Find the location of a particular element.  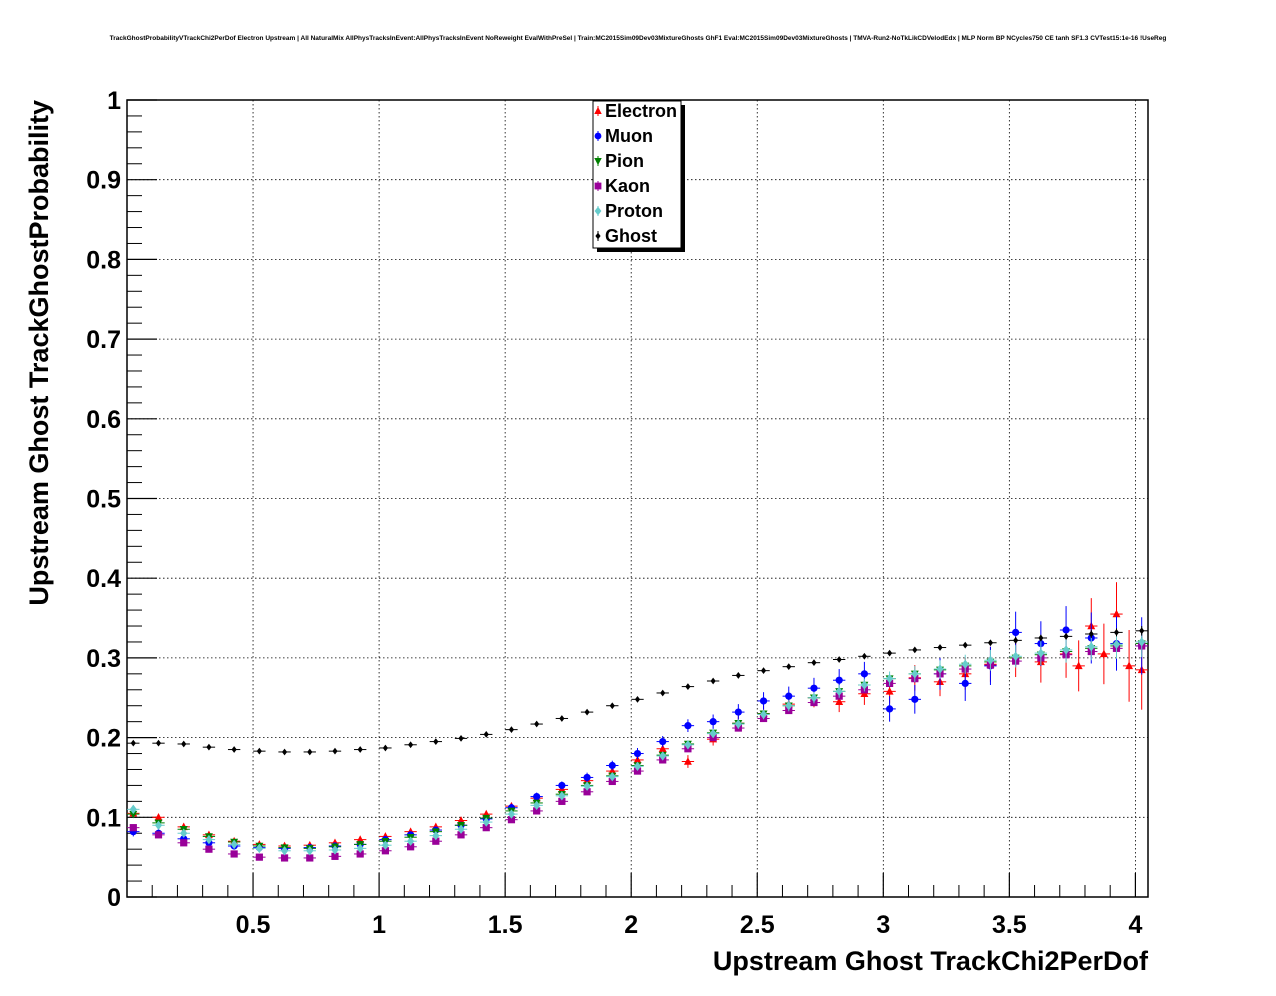

legend-entry-kaon: Kaon is located at coordinates (622, 186).